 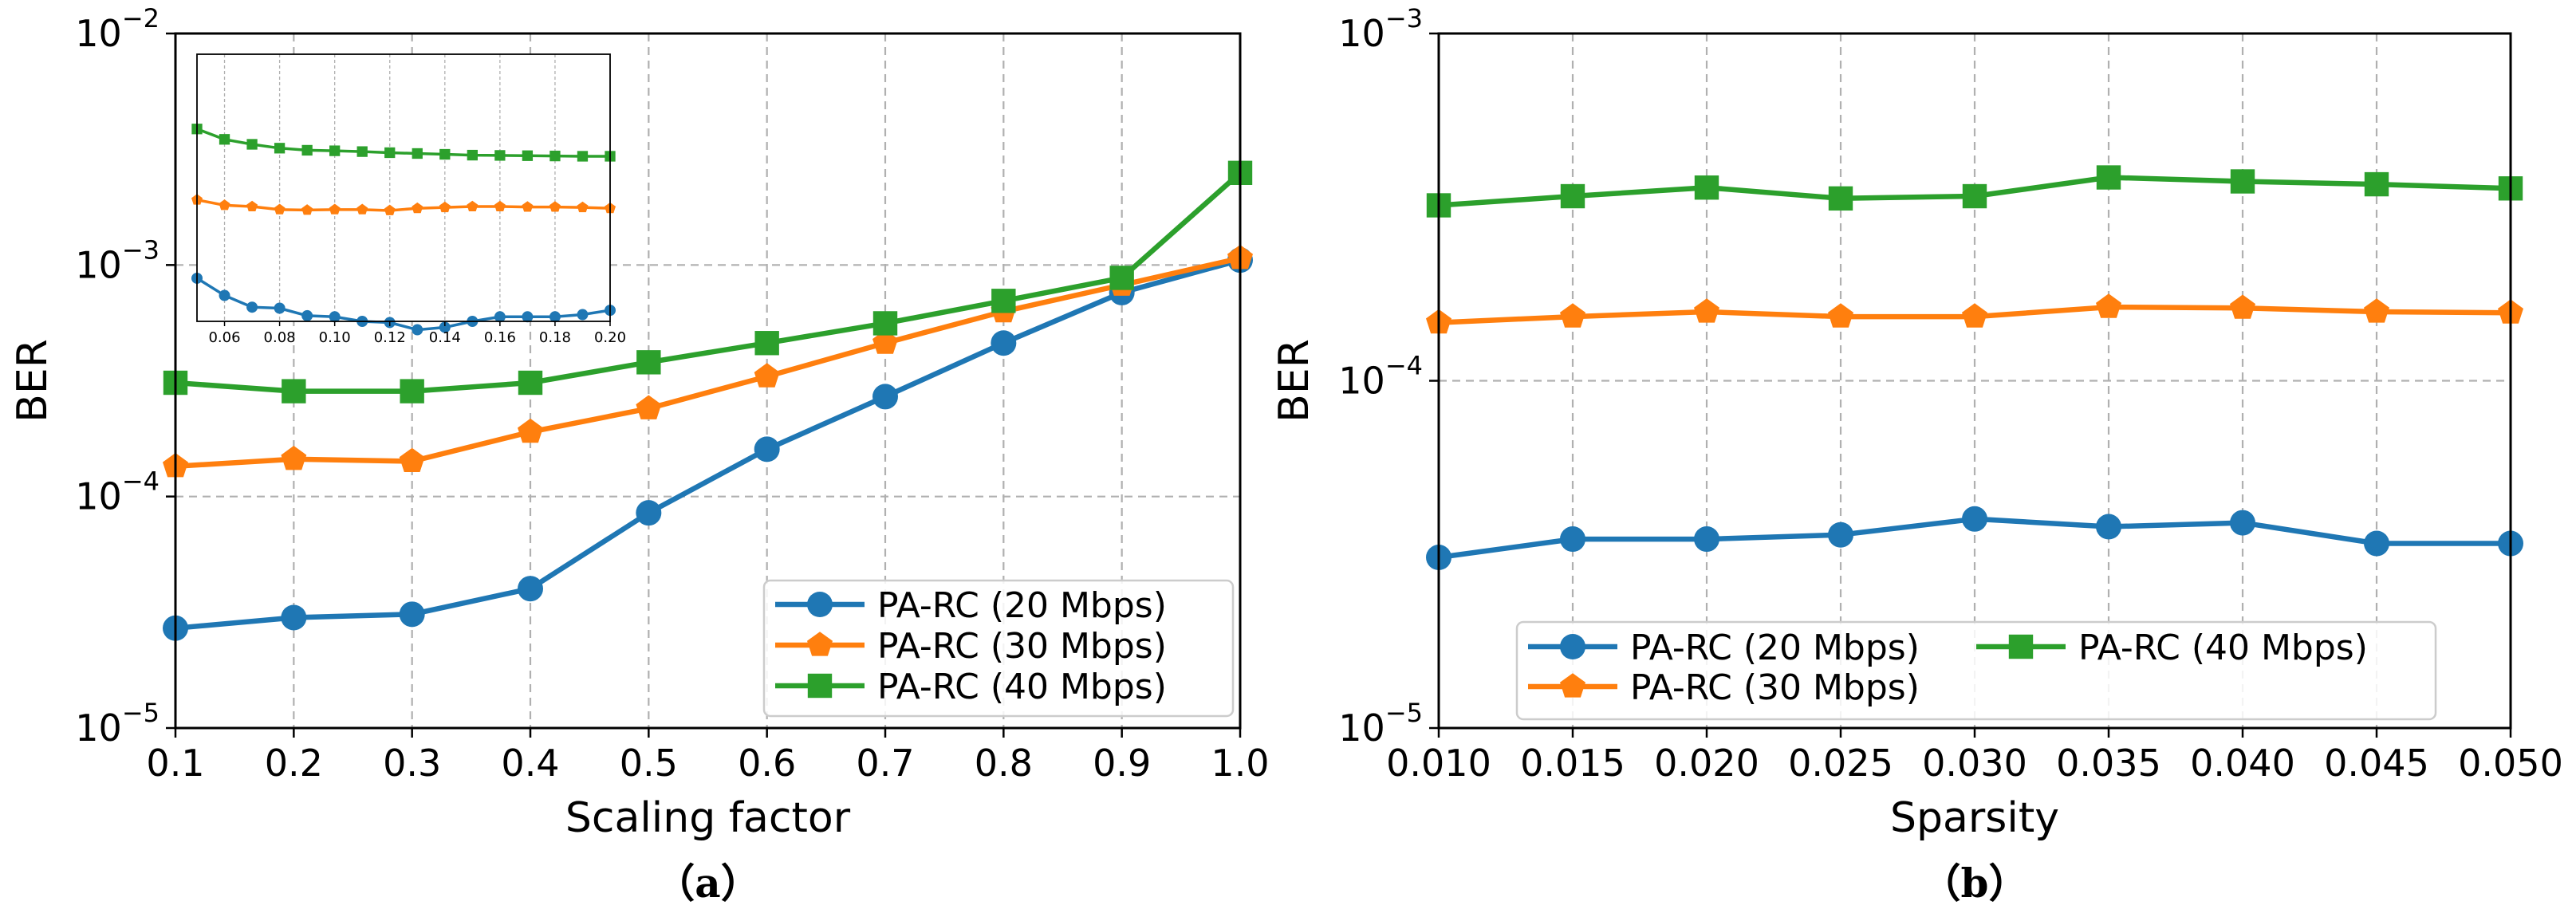 I want to click on inset-background, so click(x=403, y=187).